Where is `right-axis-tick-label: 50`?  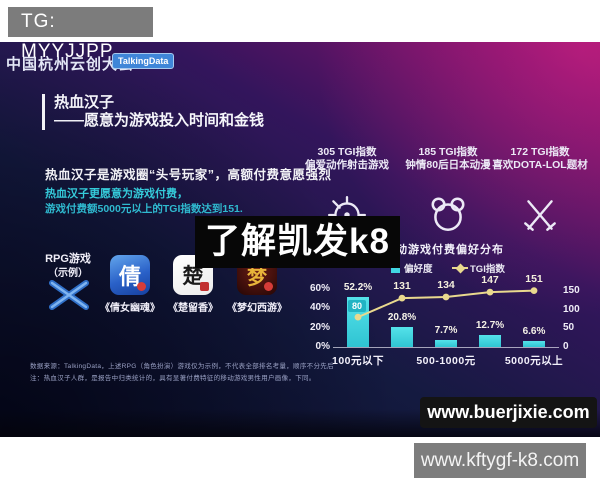
right-axis-tick-label: 50 is located at coordinates (569, 328).